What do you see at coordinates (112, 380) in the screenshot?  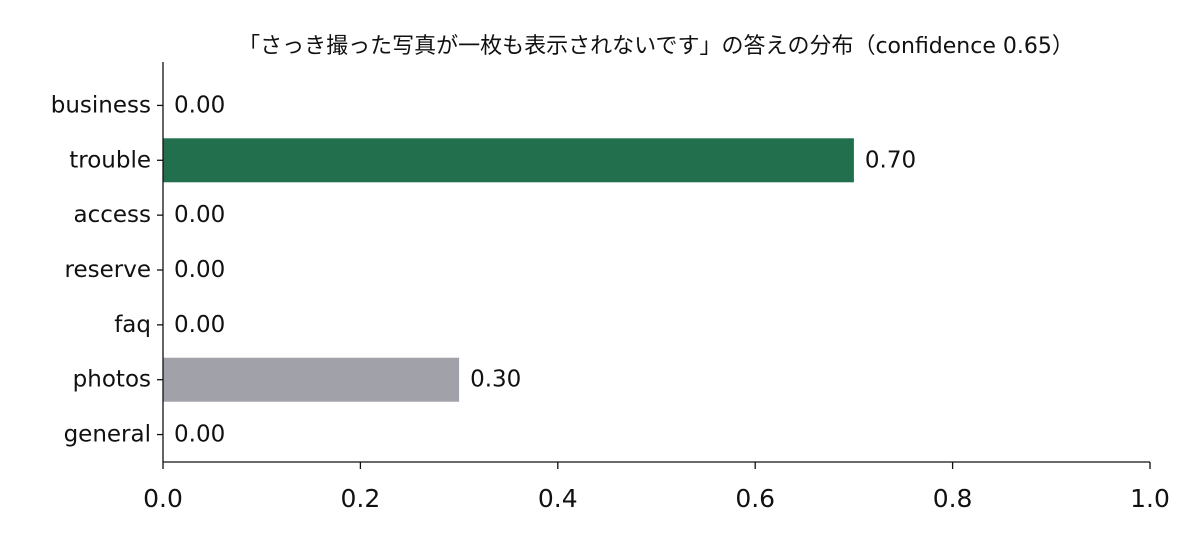 I see `category-label-photos: photos` at bounding box center [112, 380].